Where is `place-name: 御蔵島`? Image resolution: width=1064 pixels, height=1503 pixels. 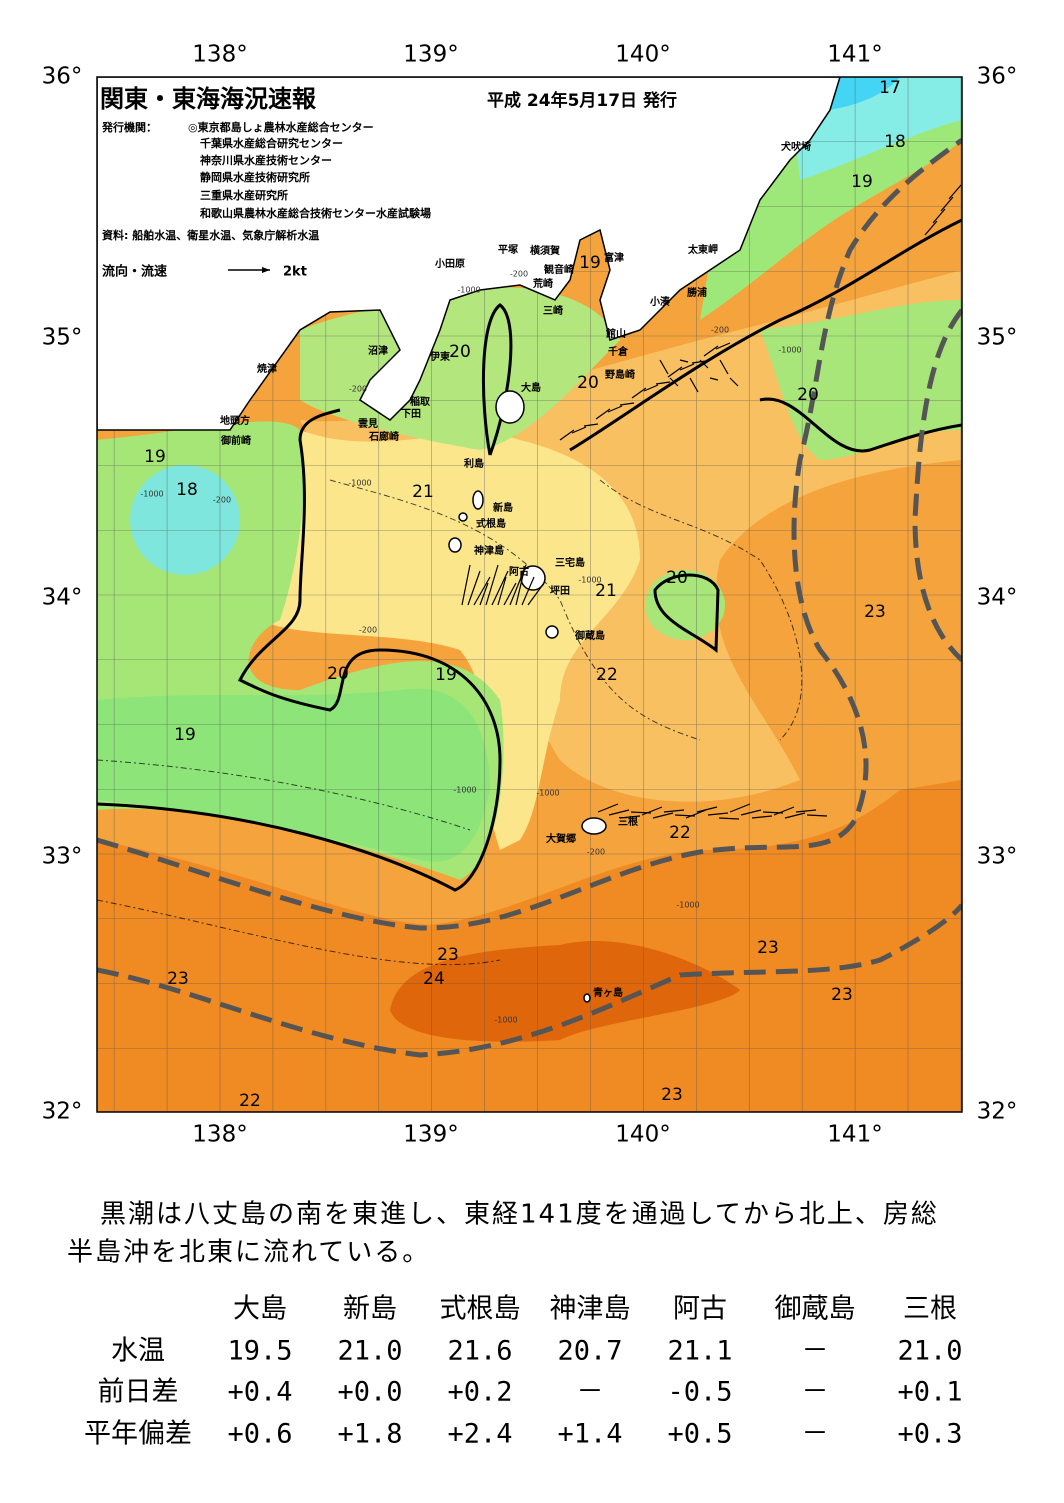
place-name: 御蔵島 is located at coordinates (589, 635).